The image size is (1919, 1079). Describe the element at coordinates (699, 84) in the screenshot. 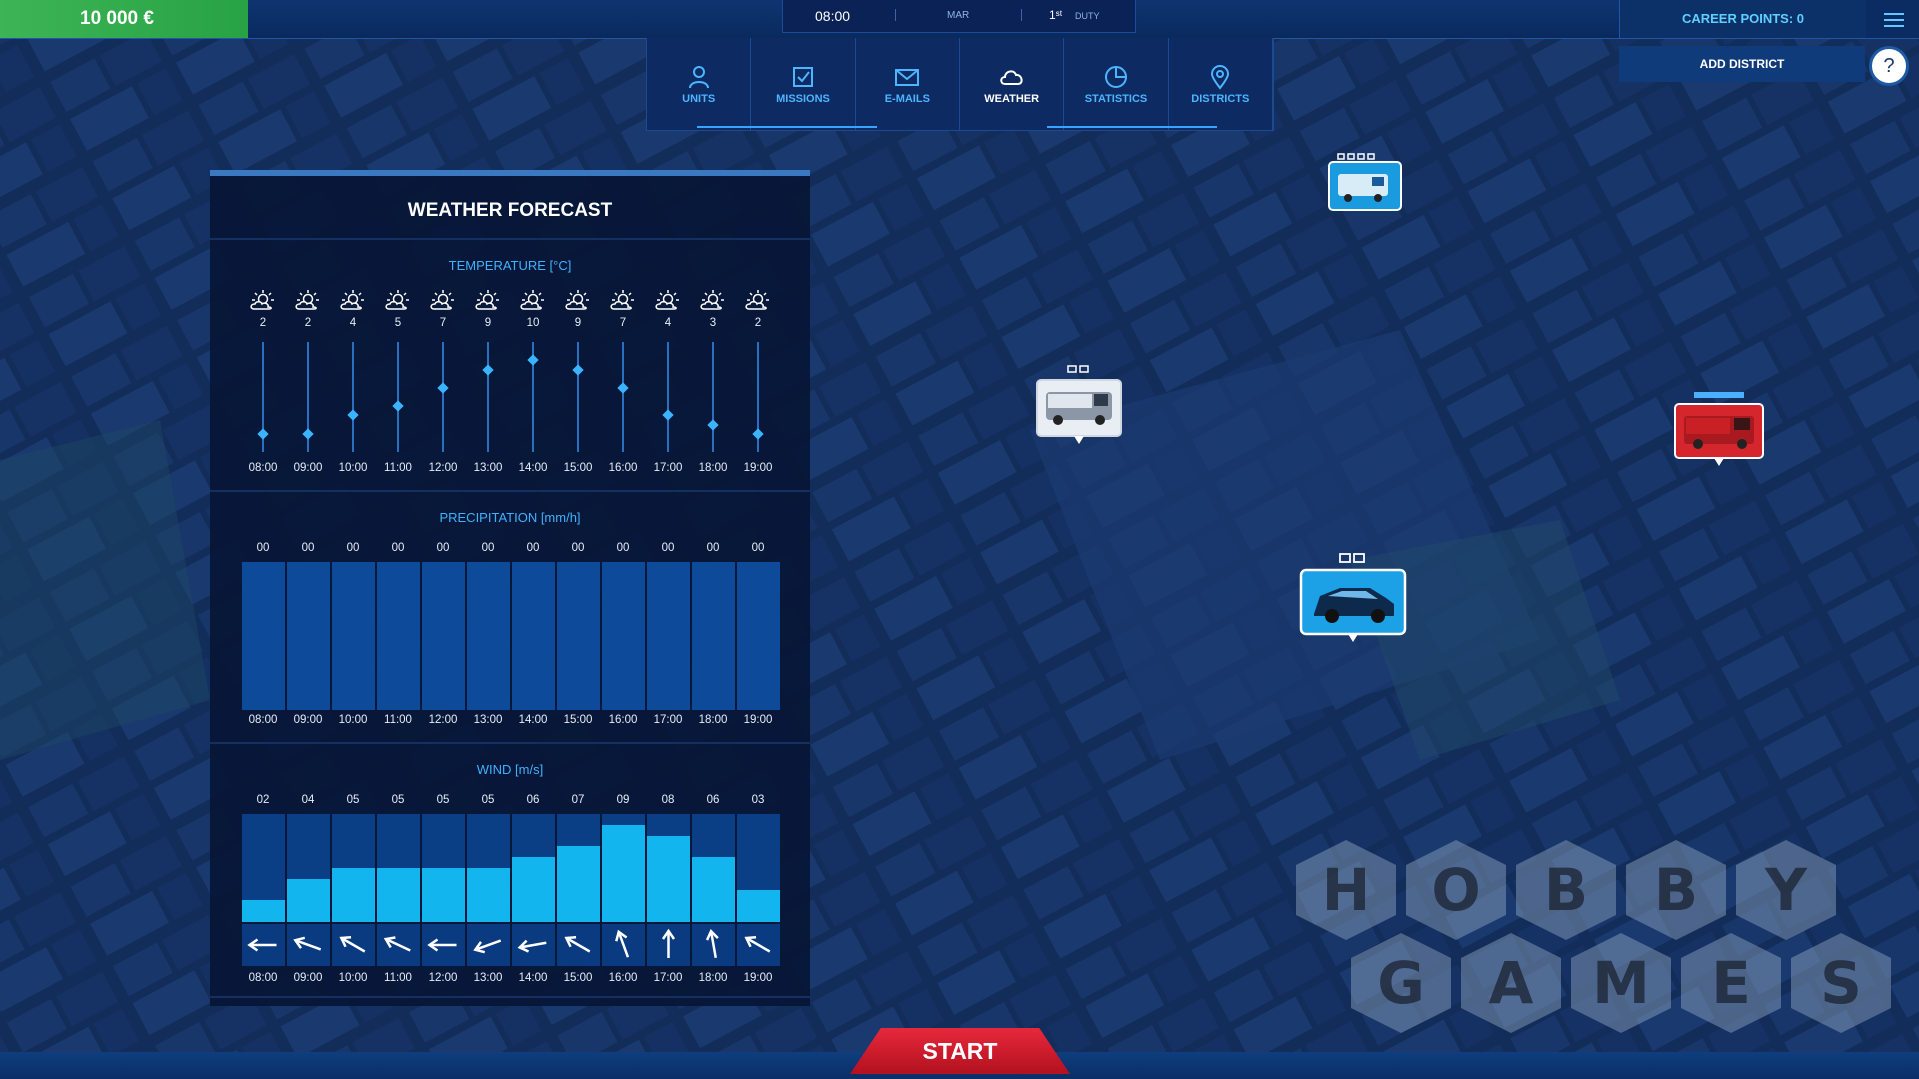

I see `tab-units: UNITS` at that location.